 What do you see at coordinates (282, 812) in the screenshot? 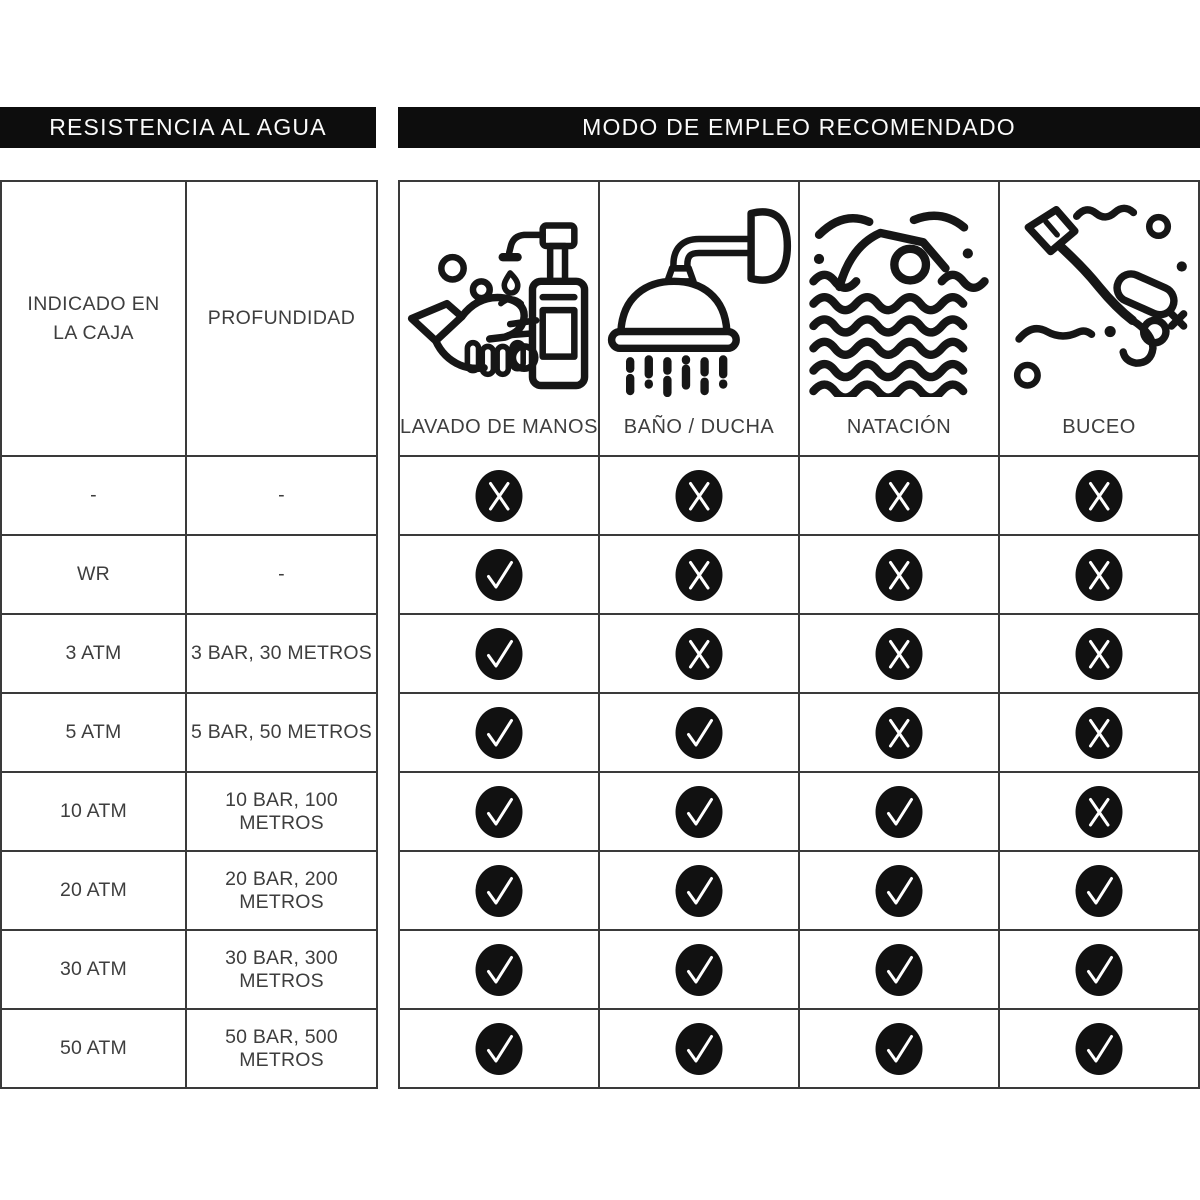
I see `depth-cell: 10 BAR, 100 METROS` at bounding box center [282, 812].